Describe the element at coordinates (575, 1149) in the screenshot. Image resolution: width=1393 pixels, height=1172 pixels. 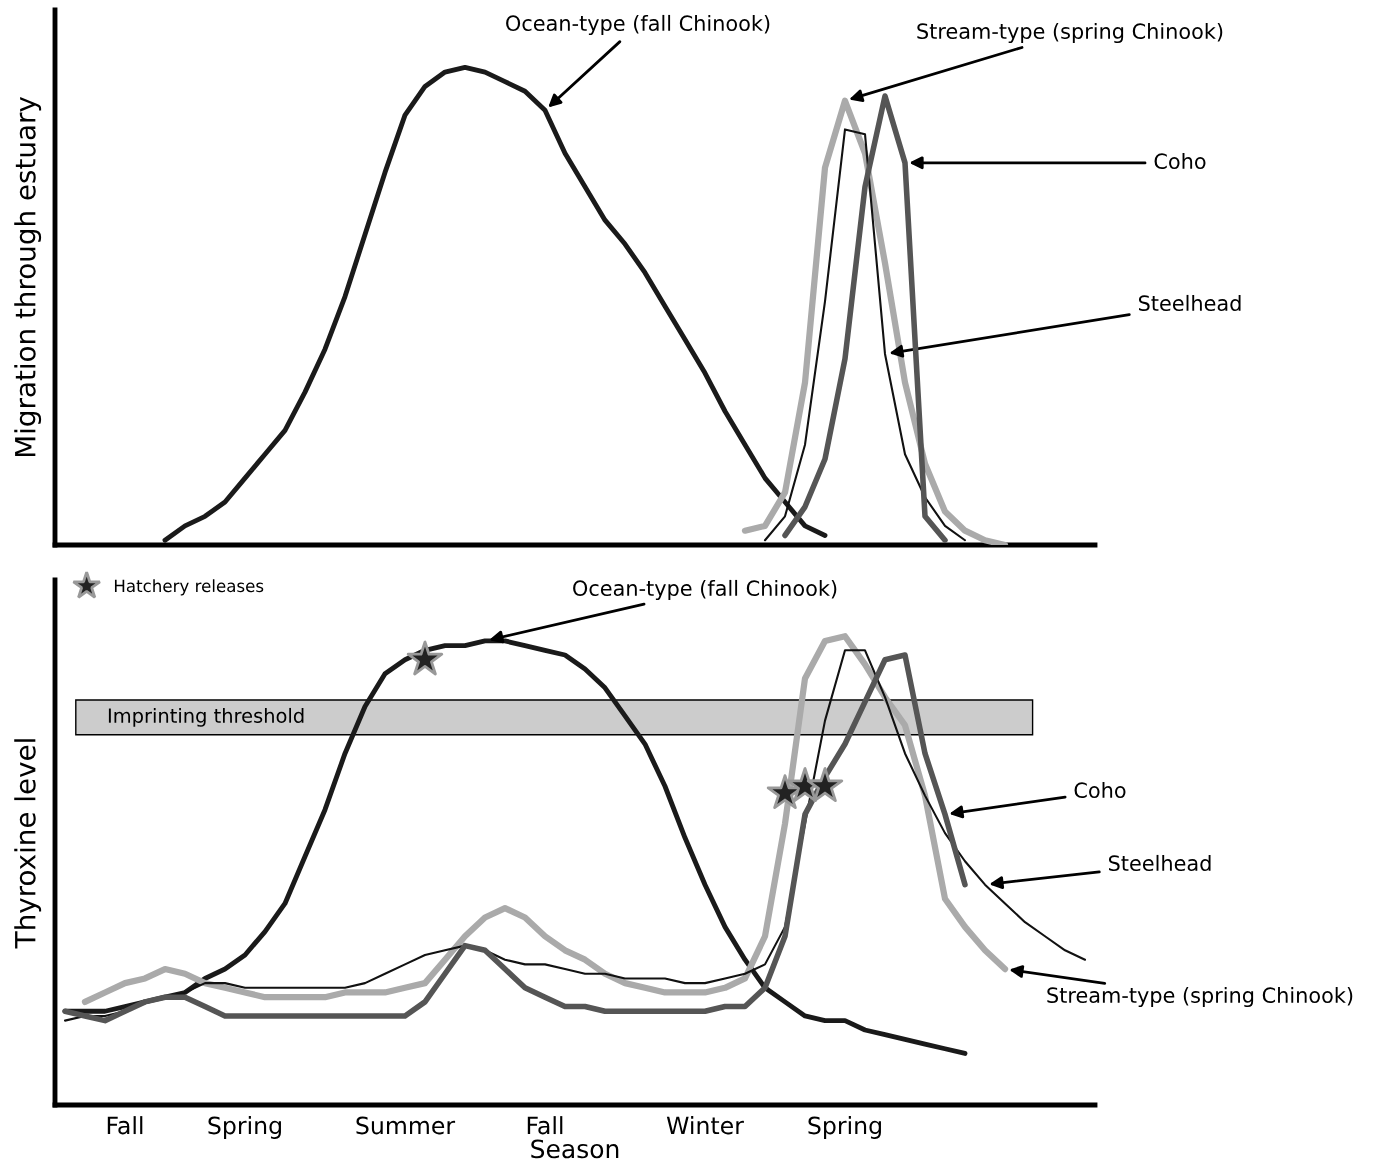
I see `x-axis-title: Season` at that location.